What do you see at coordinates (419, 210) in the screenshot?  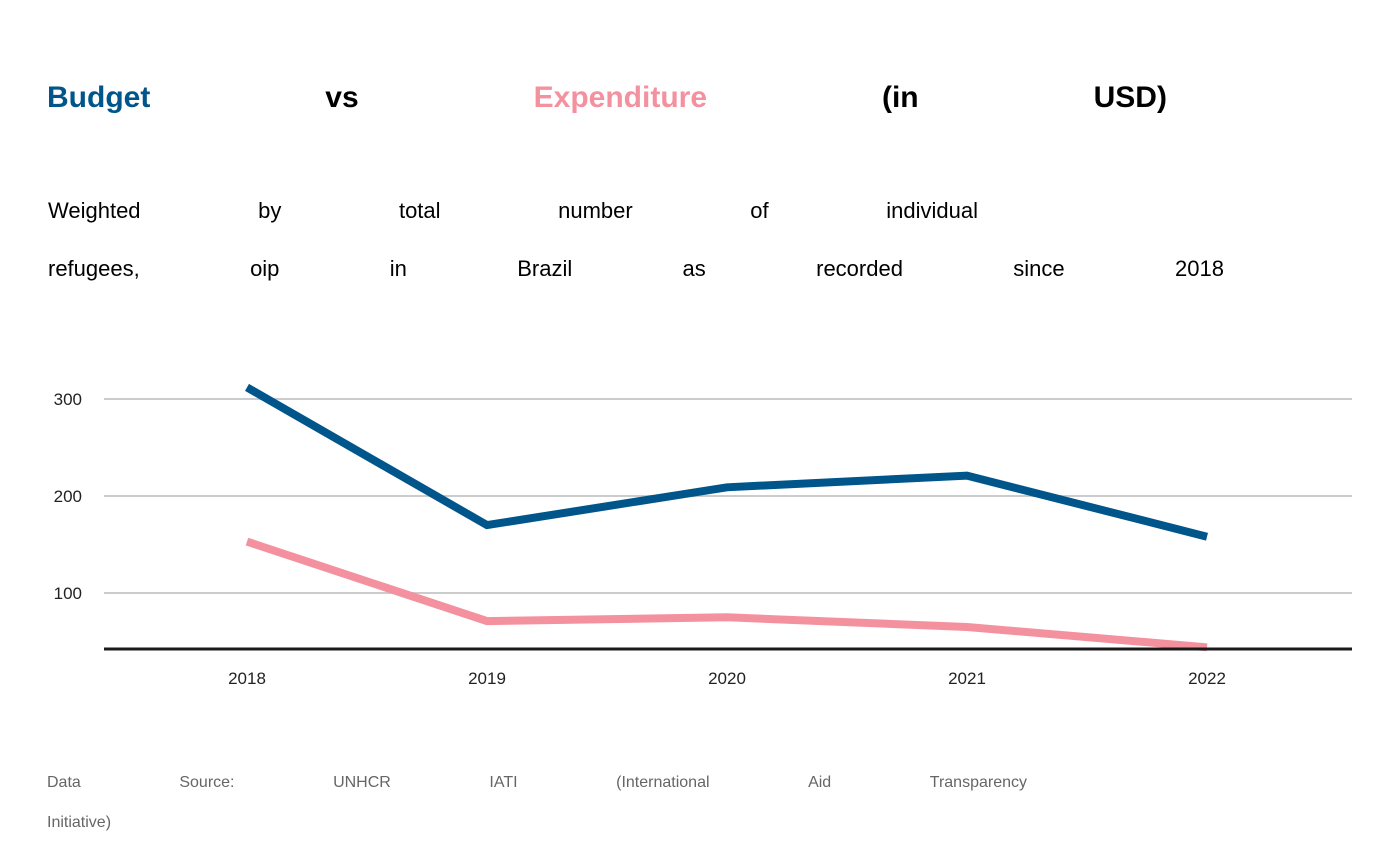 I see `subtitle-word: total` at bounding box center [419, 210].